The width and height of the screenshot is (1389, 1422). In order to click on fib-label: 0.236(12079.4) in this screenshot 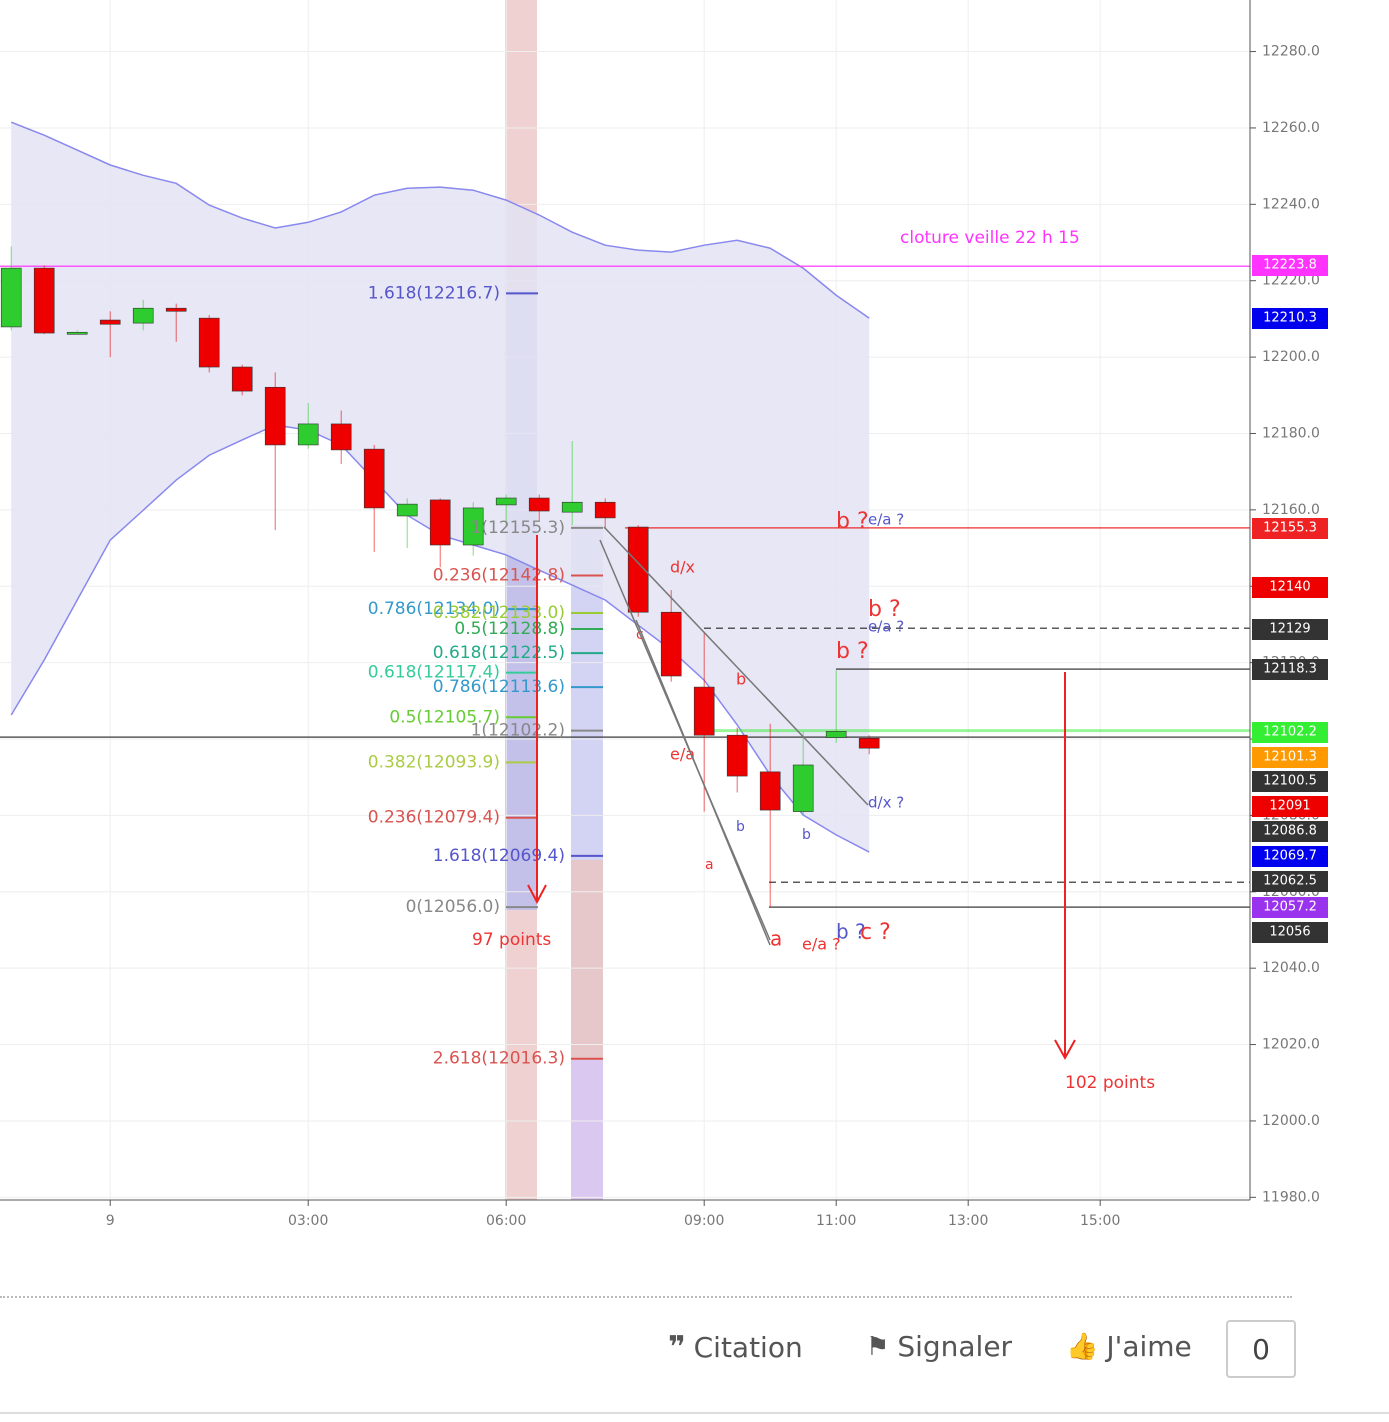, I will do `click(434, 818)`.